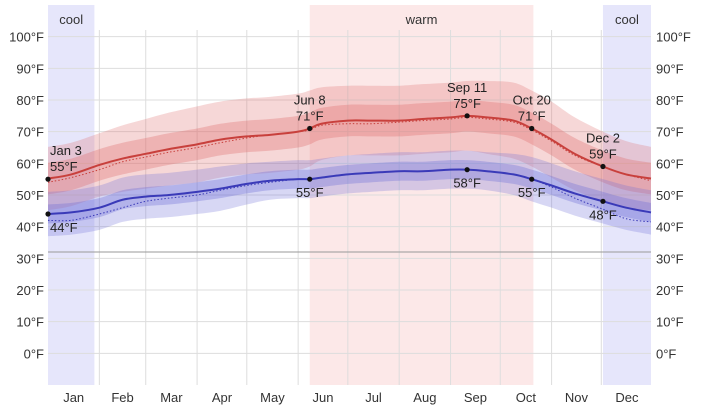 The height and width of the screenshot is (407, 705). What do you see at coordinates (71, 19) in the screenshot?
I see `season-label-cool-0: cool` at bounding box center [71, 19].